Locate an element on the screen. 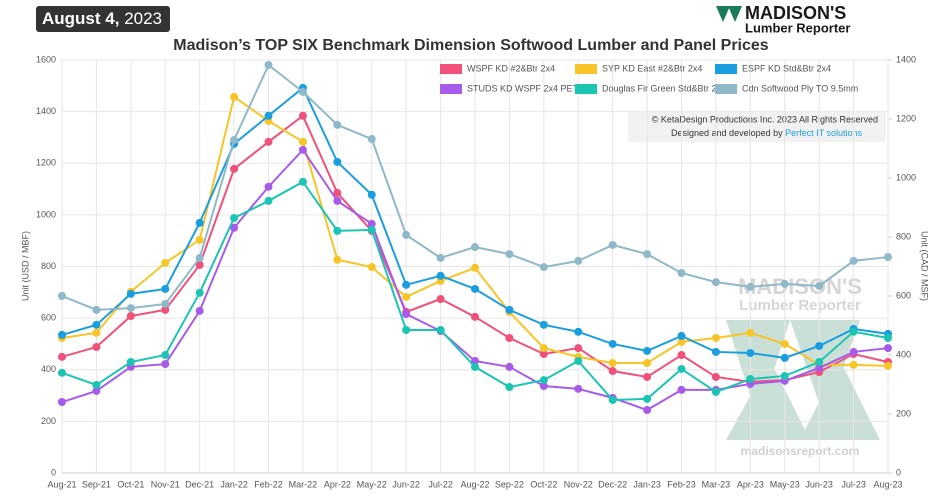 The image size is (942, 500). x-tick-label: Aug-21 is located at coordinates (61, 484).